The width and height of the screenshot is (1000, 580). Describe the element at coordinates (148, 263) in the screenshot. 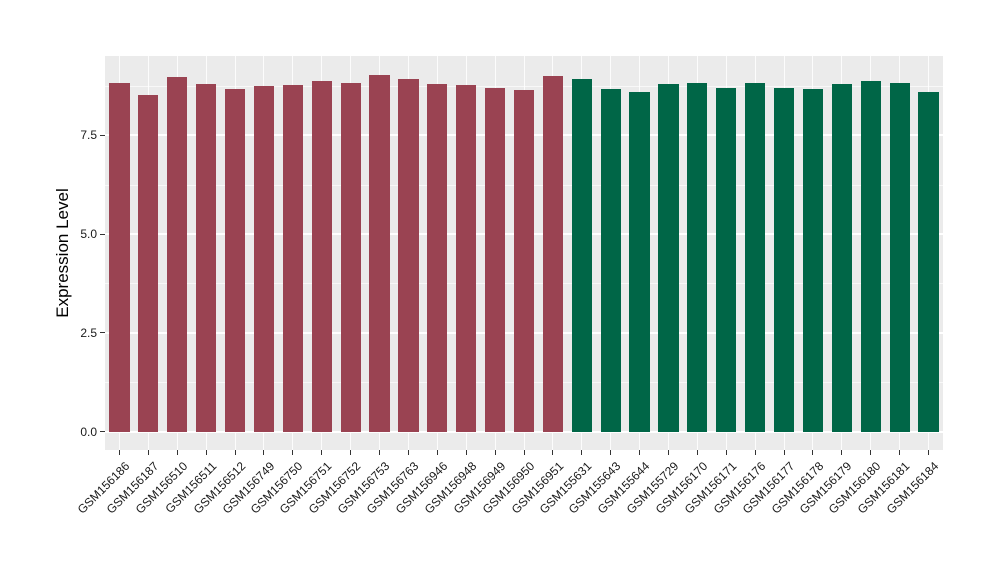

I see `bar-GSM156187` at that location.